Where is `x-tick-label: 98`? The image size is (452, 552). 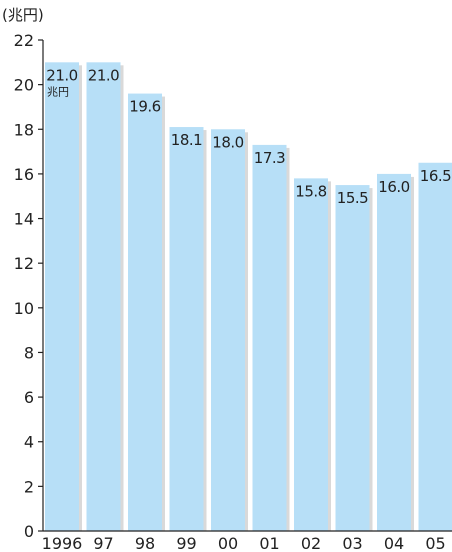 x-tick-label: 98 is located at coordinates (145, 543).